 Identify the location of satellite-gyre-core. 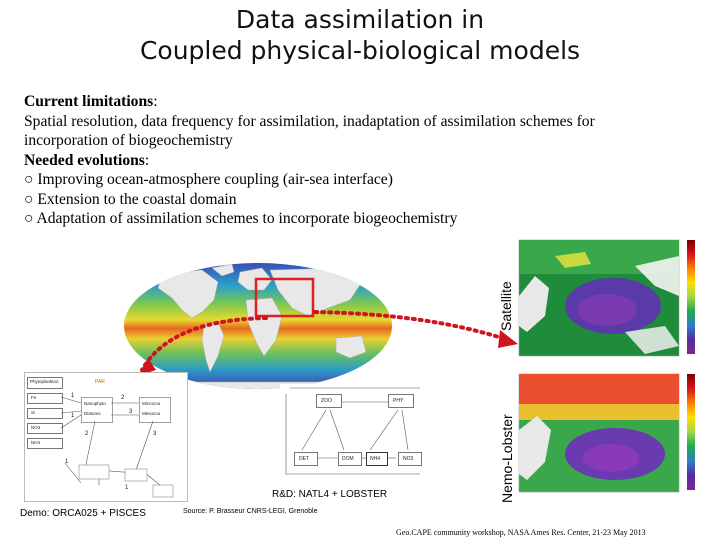
(607, 310).